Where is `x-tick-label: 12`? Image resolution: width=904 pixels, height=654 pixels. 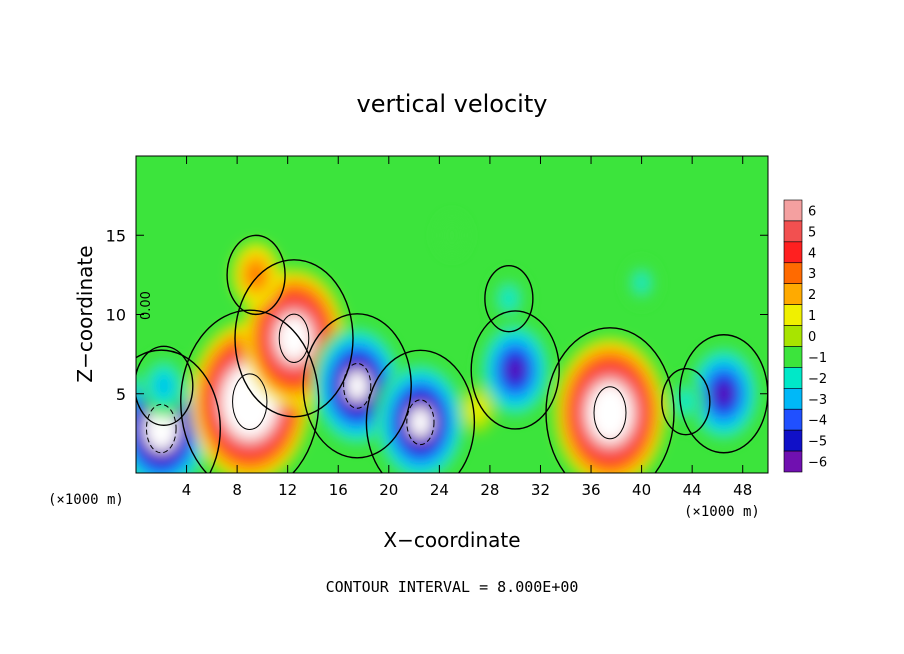
x-tick-label: 12 is located at coordinates (287, 490).